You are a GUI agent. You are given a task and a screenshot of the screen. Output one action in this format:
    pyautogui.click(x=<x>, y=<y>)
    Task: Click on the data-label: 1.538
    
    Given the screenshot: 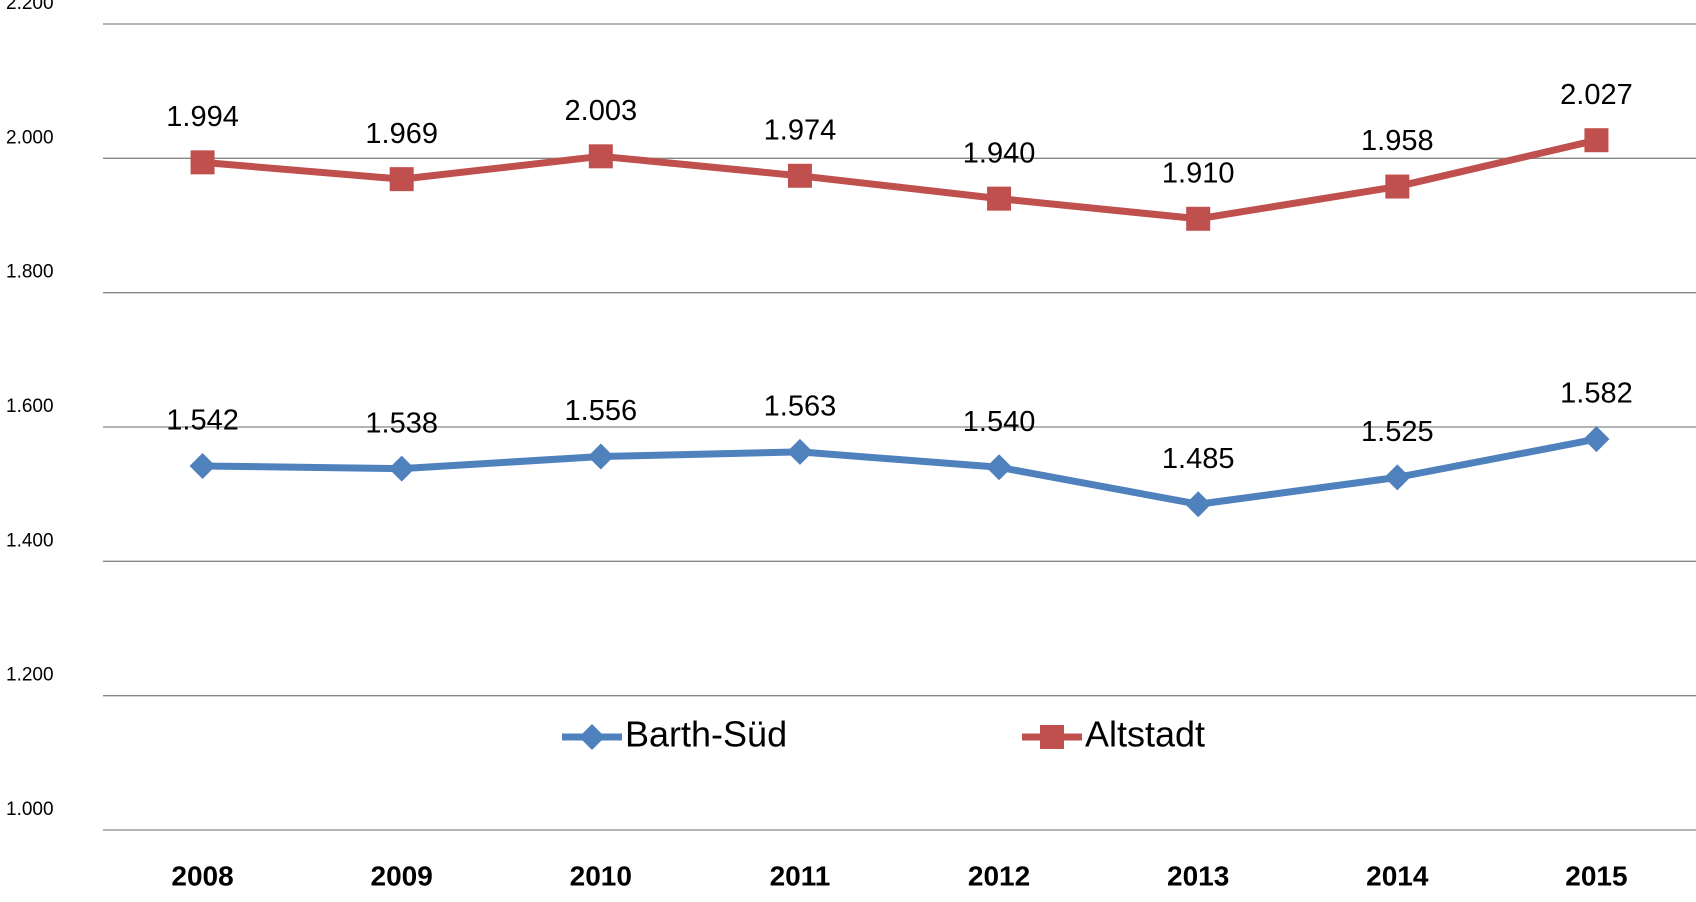 What is the action you would take?
    pyautogui.click(x=401, y=423)
    